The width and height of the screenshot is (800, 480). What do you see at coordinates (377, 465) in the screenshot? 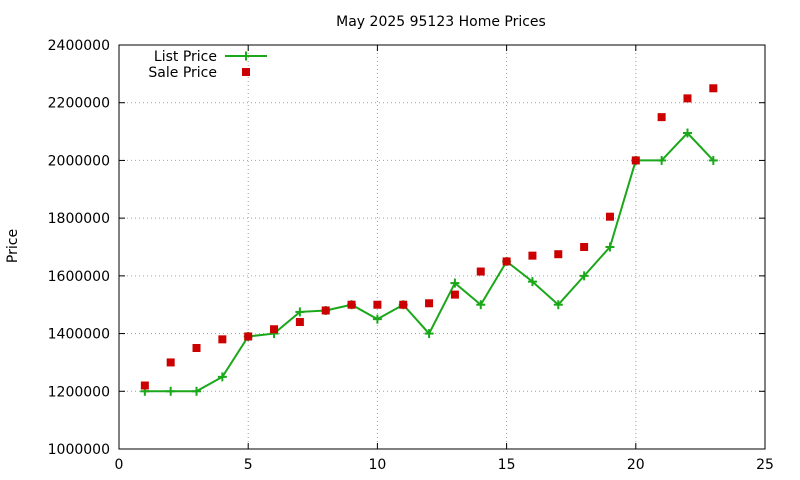
I see `x-tick-label: 10` at bounding box center [377, 465].